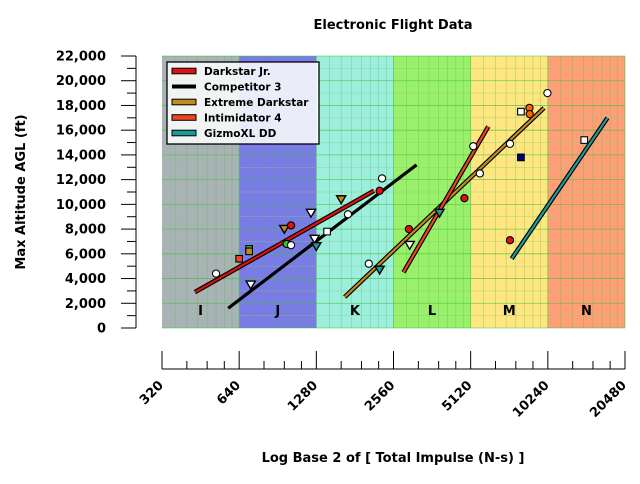 The height and width of the screenshot is (484, 640). I want to click on fit-line-intimidator-4-stroke, so click(446, 199).